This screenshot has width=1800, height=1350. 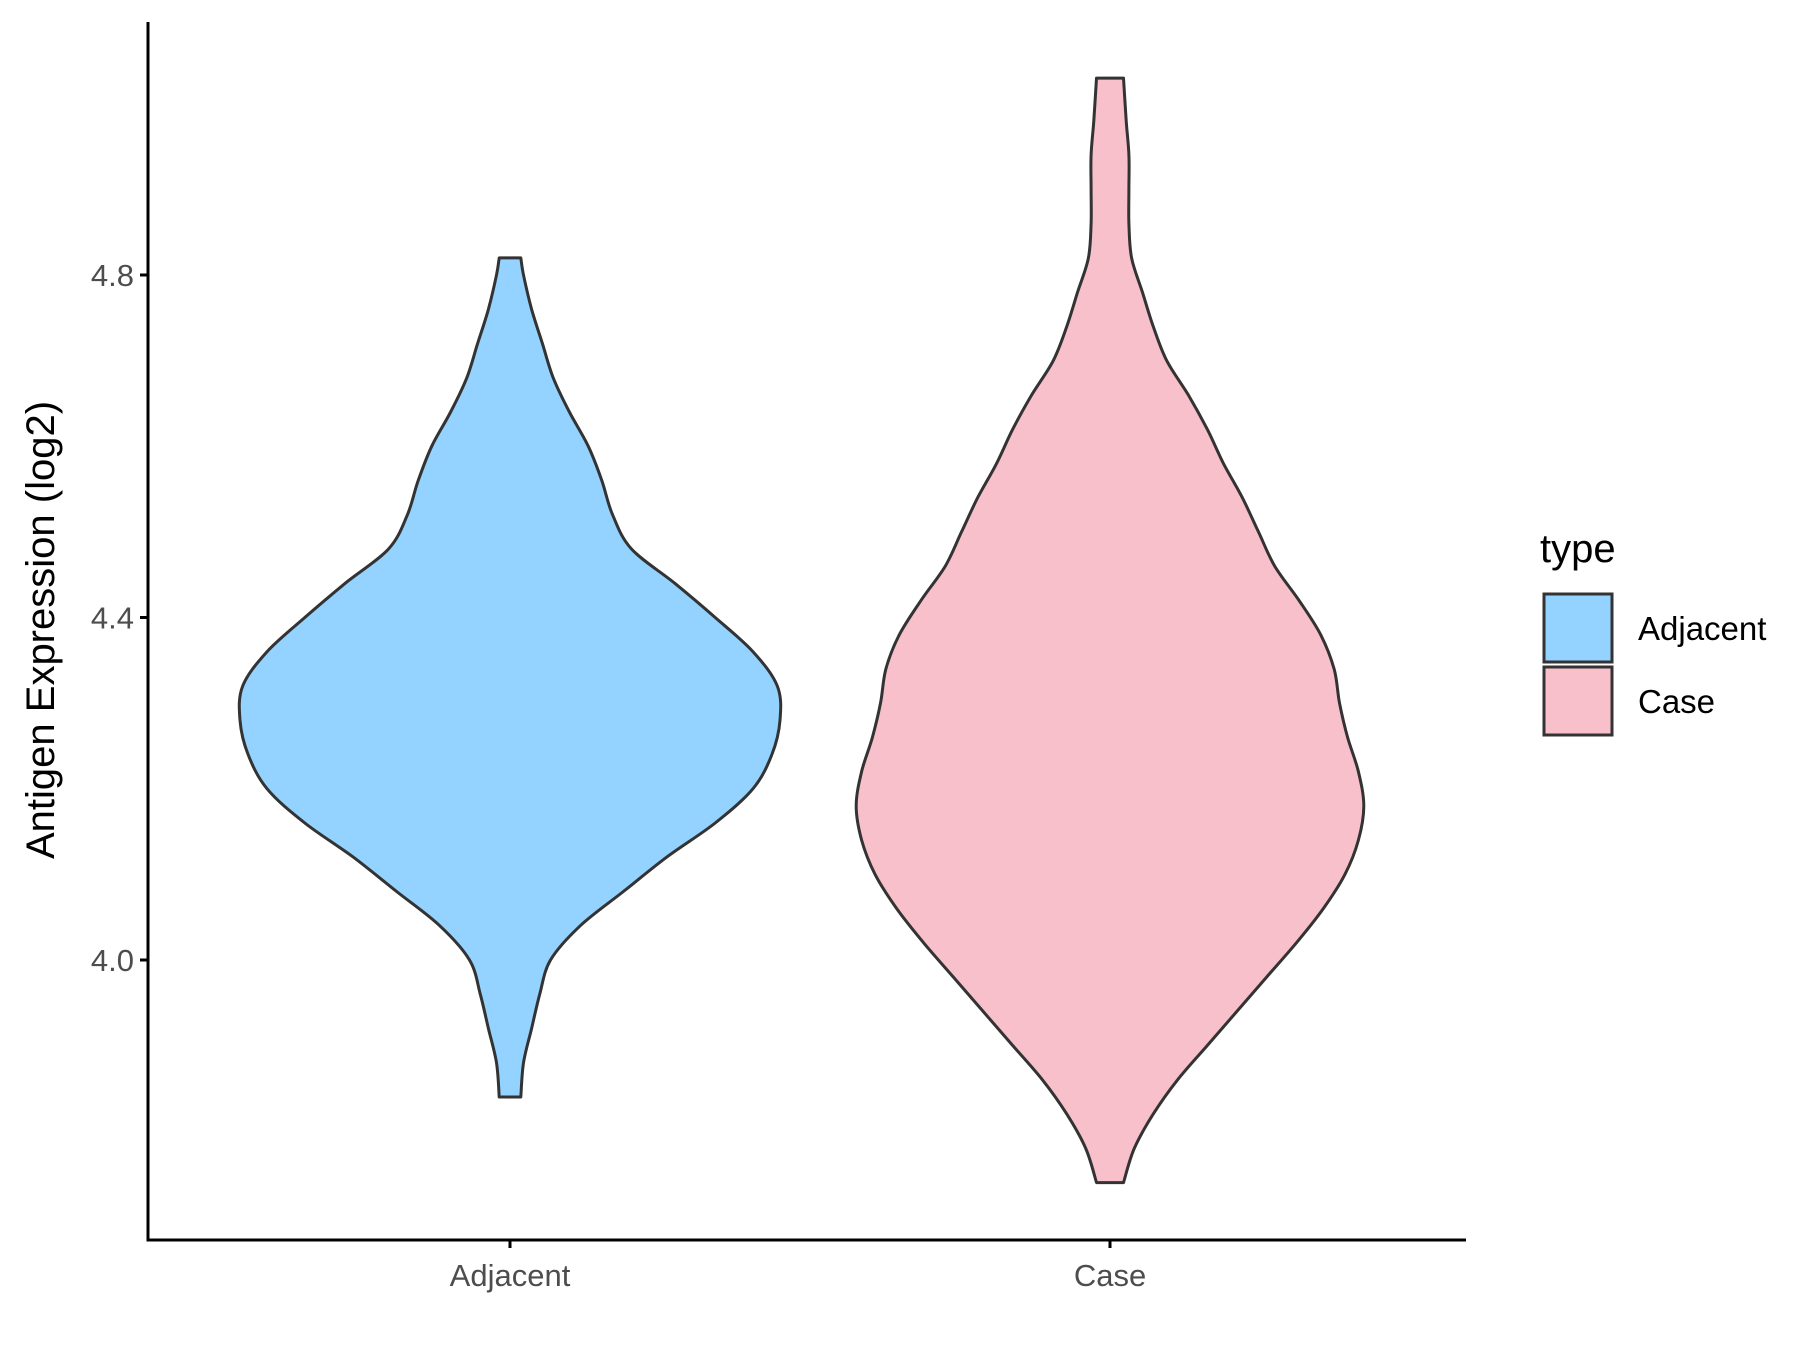 What do you see at coordinates (41, 630) in the screenshot?
I see `y-axis-title: Antigen Expression (log2)` at bounding box center [41, 630].